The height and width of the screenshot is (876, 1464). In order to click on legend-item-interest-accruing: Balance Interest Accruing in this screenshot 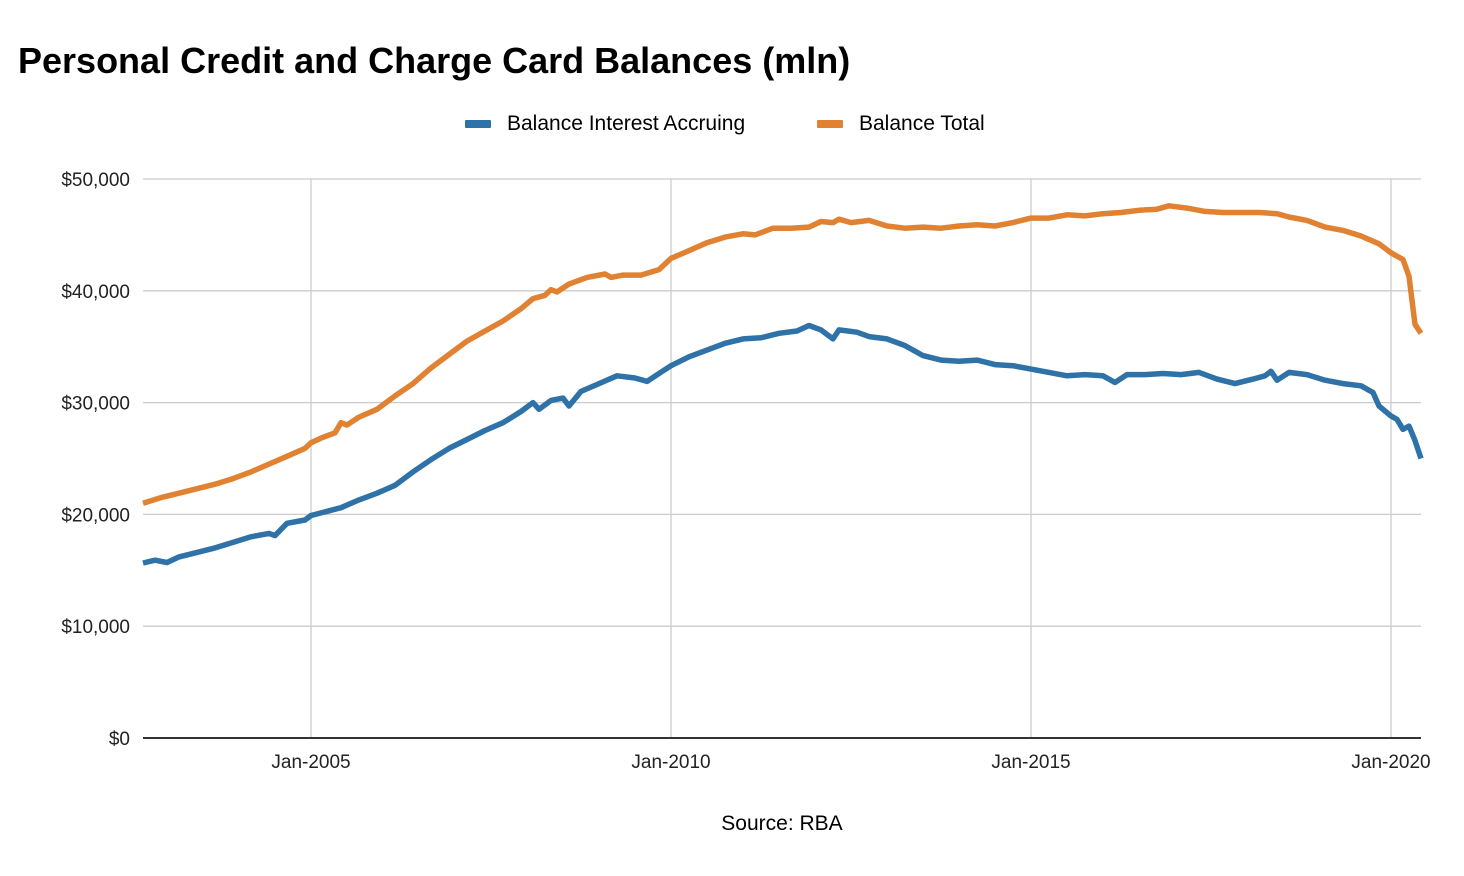, I will do `click(605, 124)`.